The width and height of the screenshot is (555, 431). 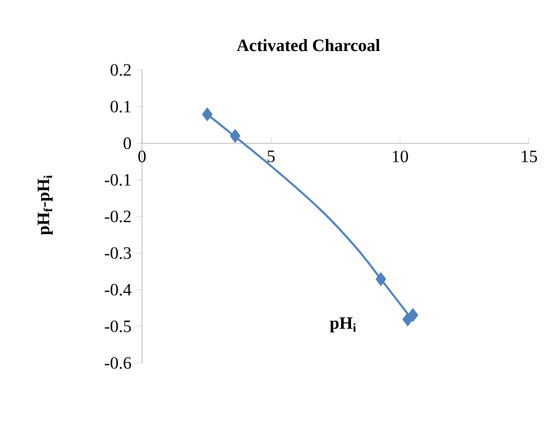 What do you see at coordinates (117, 216) in the screenshot?
I see `y-tick-label: -0.2` at bounding box center [117, 216].